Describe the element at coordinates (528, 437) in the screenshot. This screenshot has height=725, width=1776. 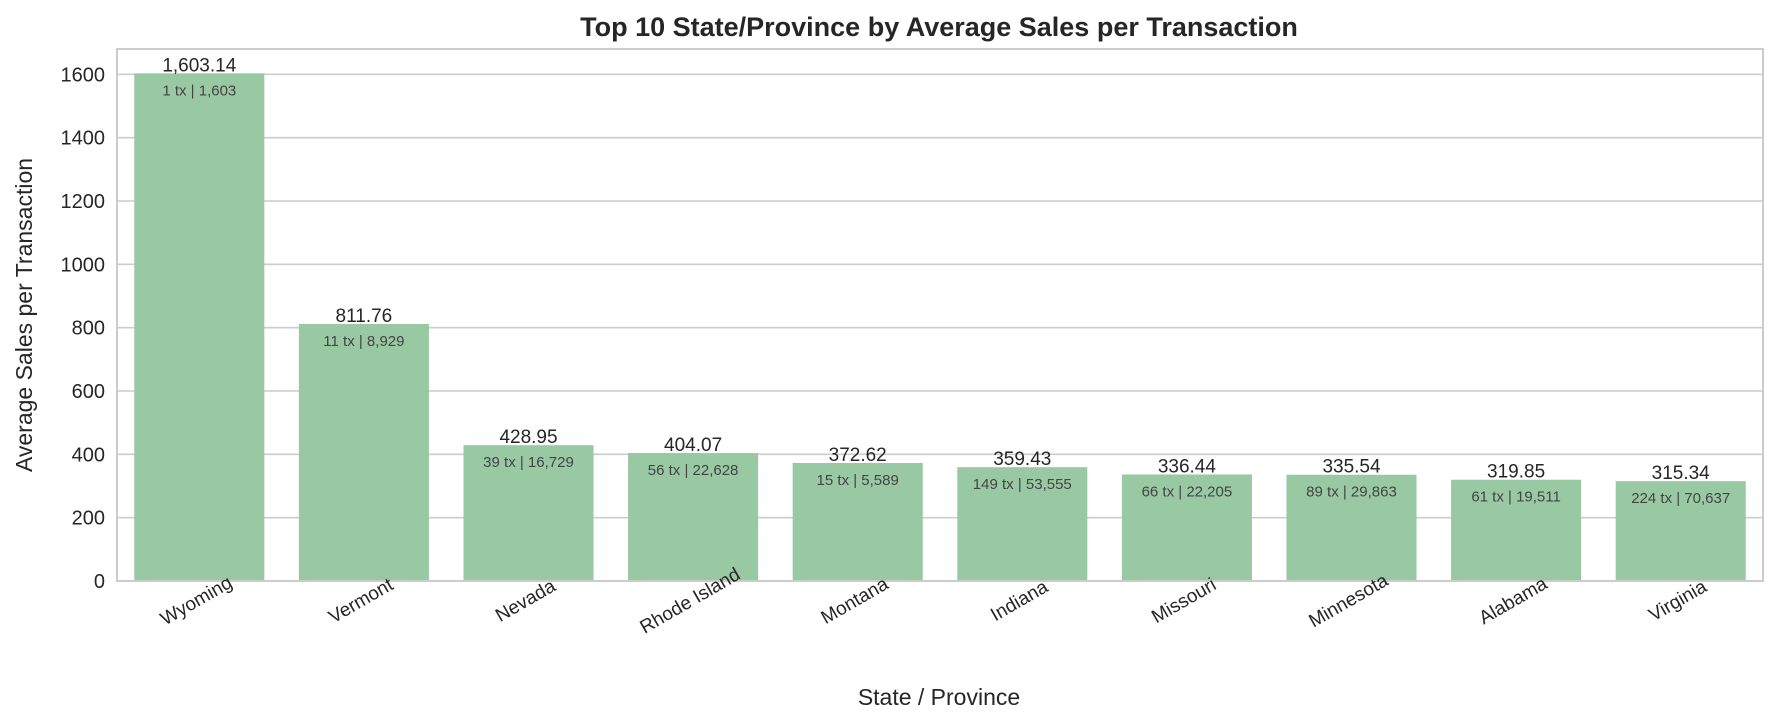
I see `value-label: 428.95` at that location.